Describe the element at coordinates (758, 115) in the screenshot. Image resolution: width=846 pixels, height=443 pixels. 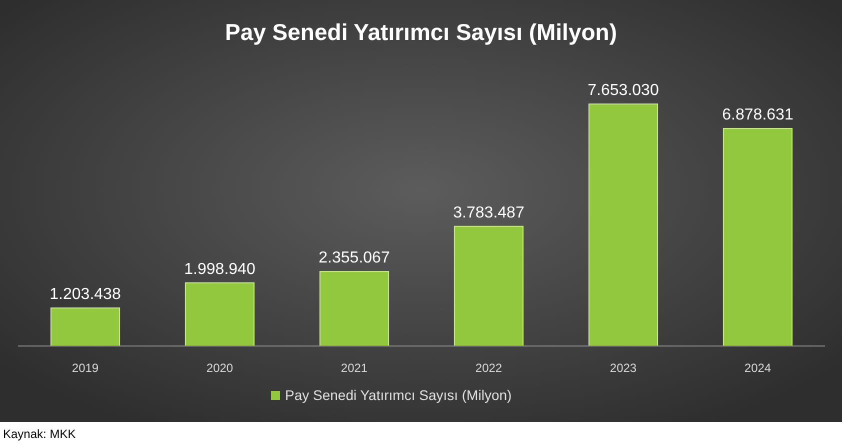
I see `data-label: 6.878.631` at that location.